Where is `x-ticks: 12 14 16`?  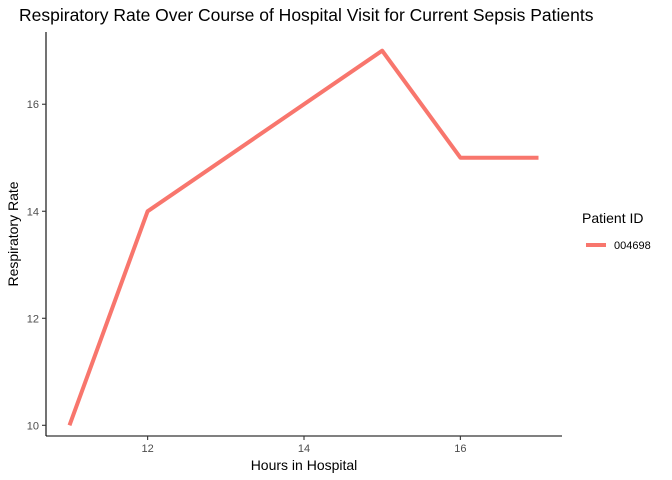 x-ticks: 12 14 16 is located at coordinates (304, 445).